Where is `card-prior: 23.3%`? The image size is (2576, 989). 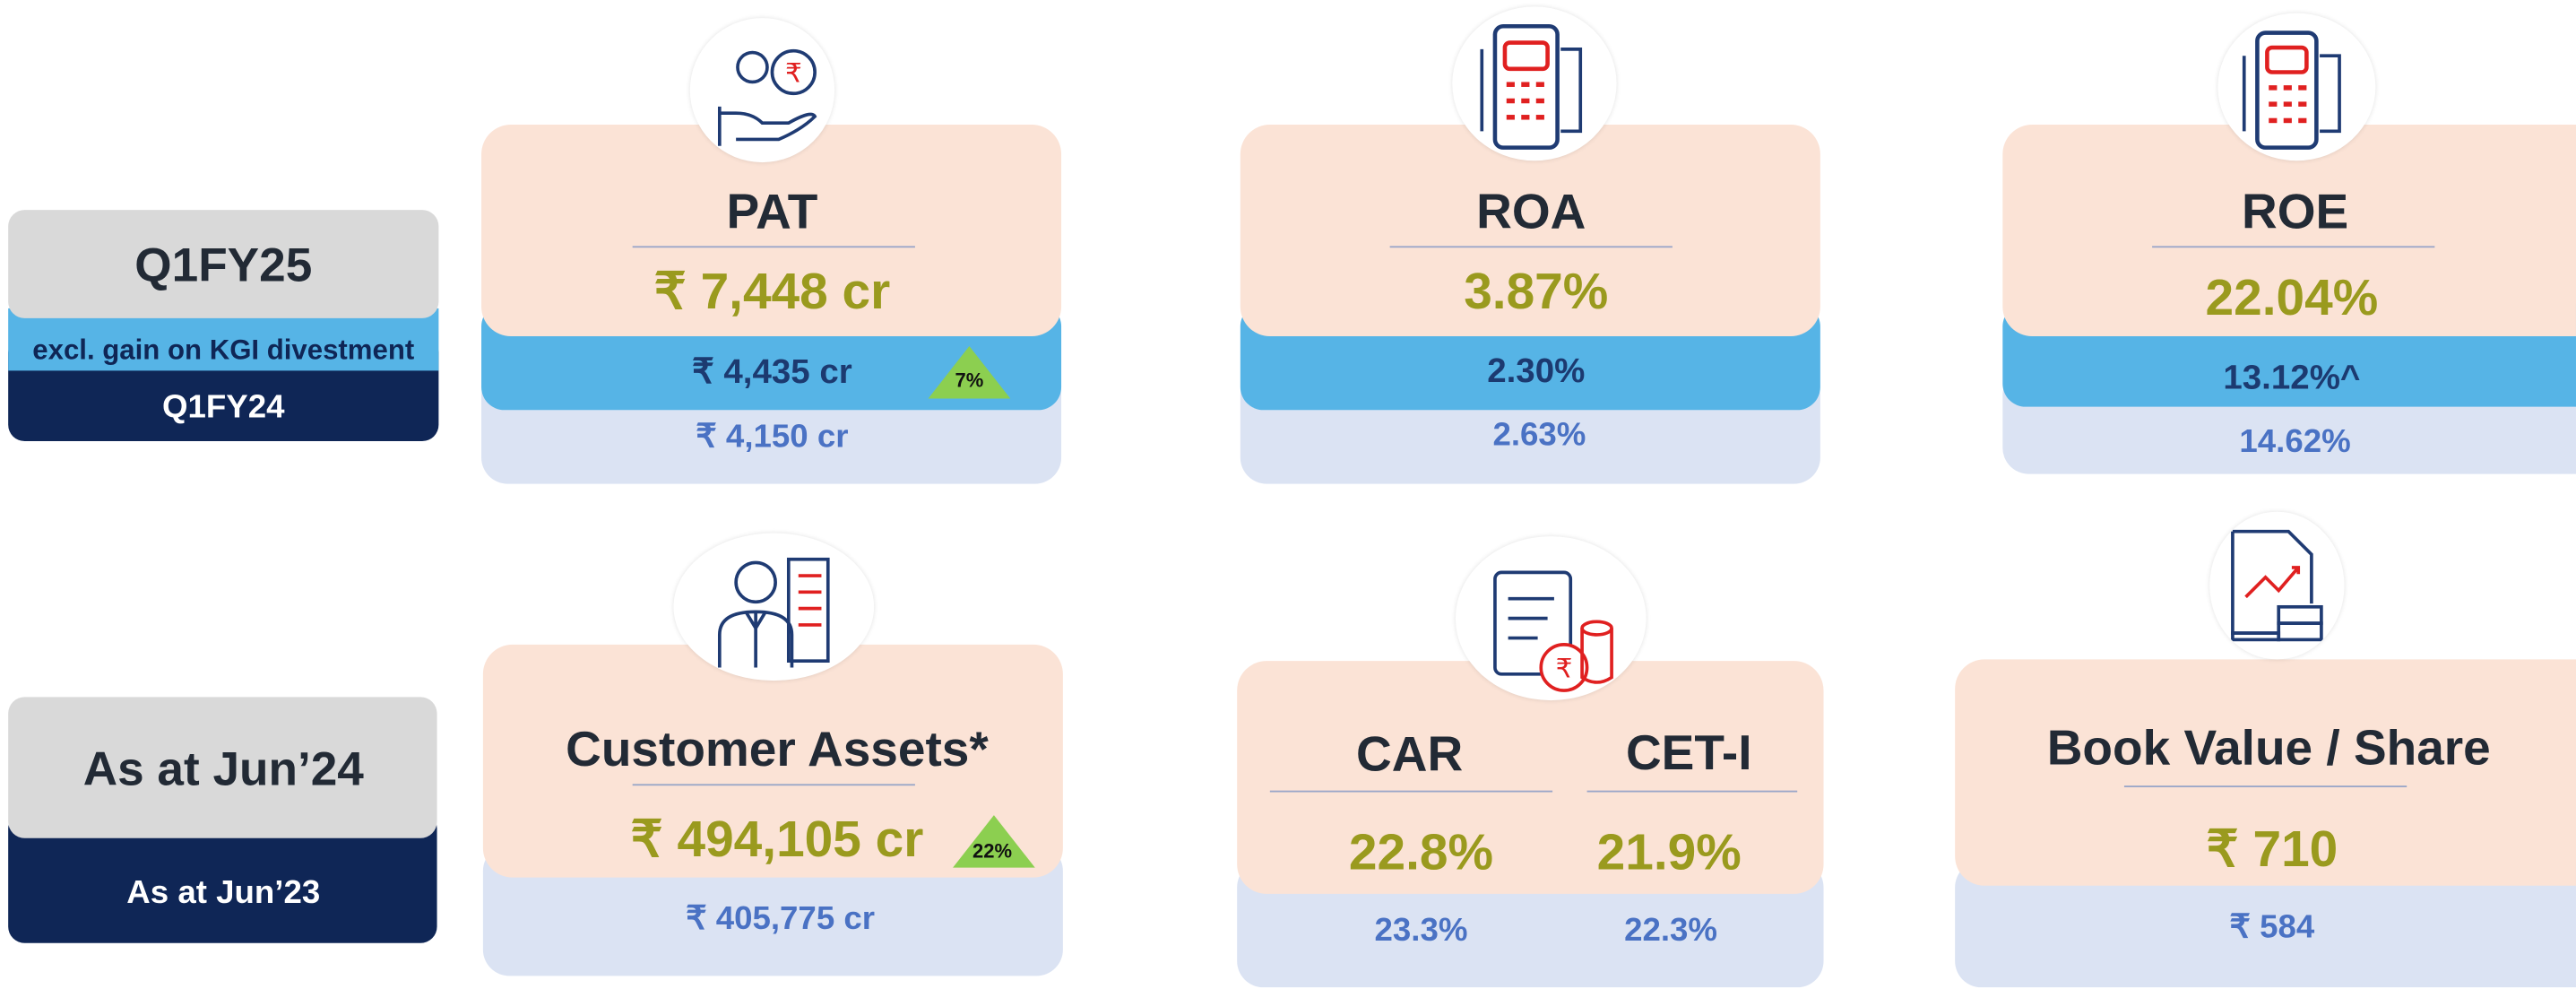
card-prior: 23.3% is located at coordinates (1421, 931).